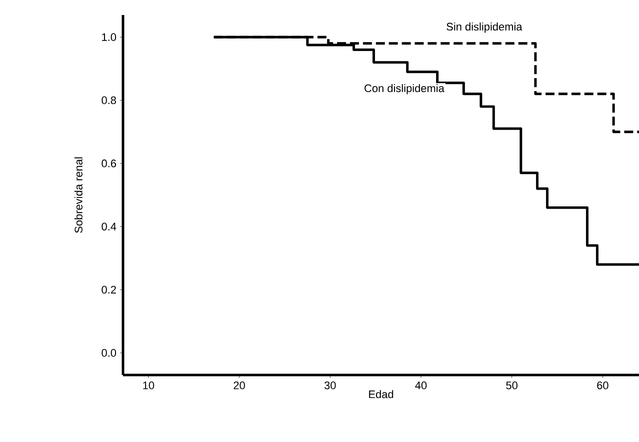 Image resolution: width=639 pixels, height=442 pixels. I want to click on y-tick-label: 0.2, so click(109, 290).